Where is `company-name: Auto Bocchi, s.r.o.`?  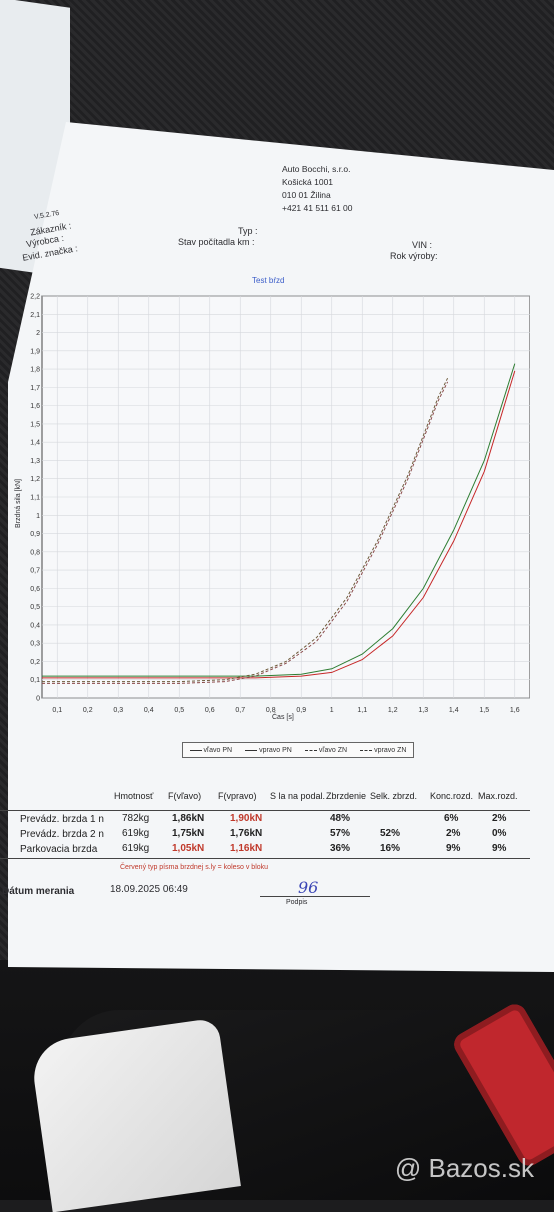
company-name: Auto Bocchi, s.r.o. is located at coordinates (316, 169).